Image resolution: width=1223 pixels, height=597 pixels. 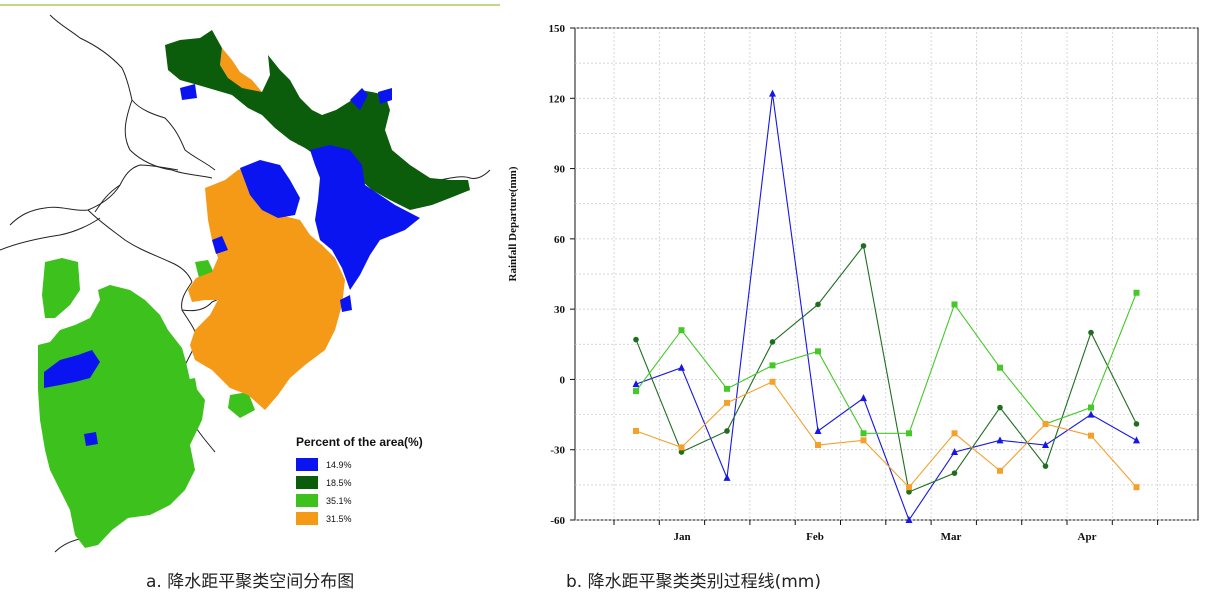 What do you see at coordinates (146, 403) in the screenshot?
I see `region-green` at bounding box center [146, 403].